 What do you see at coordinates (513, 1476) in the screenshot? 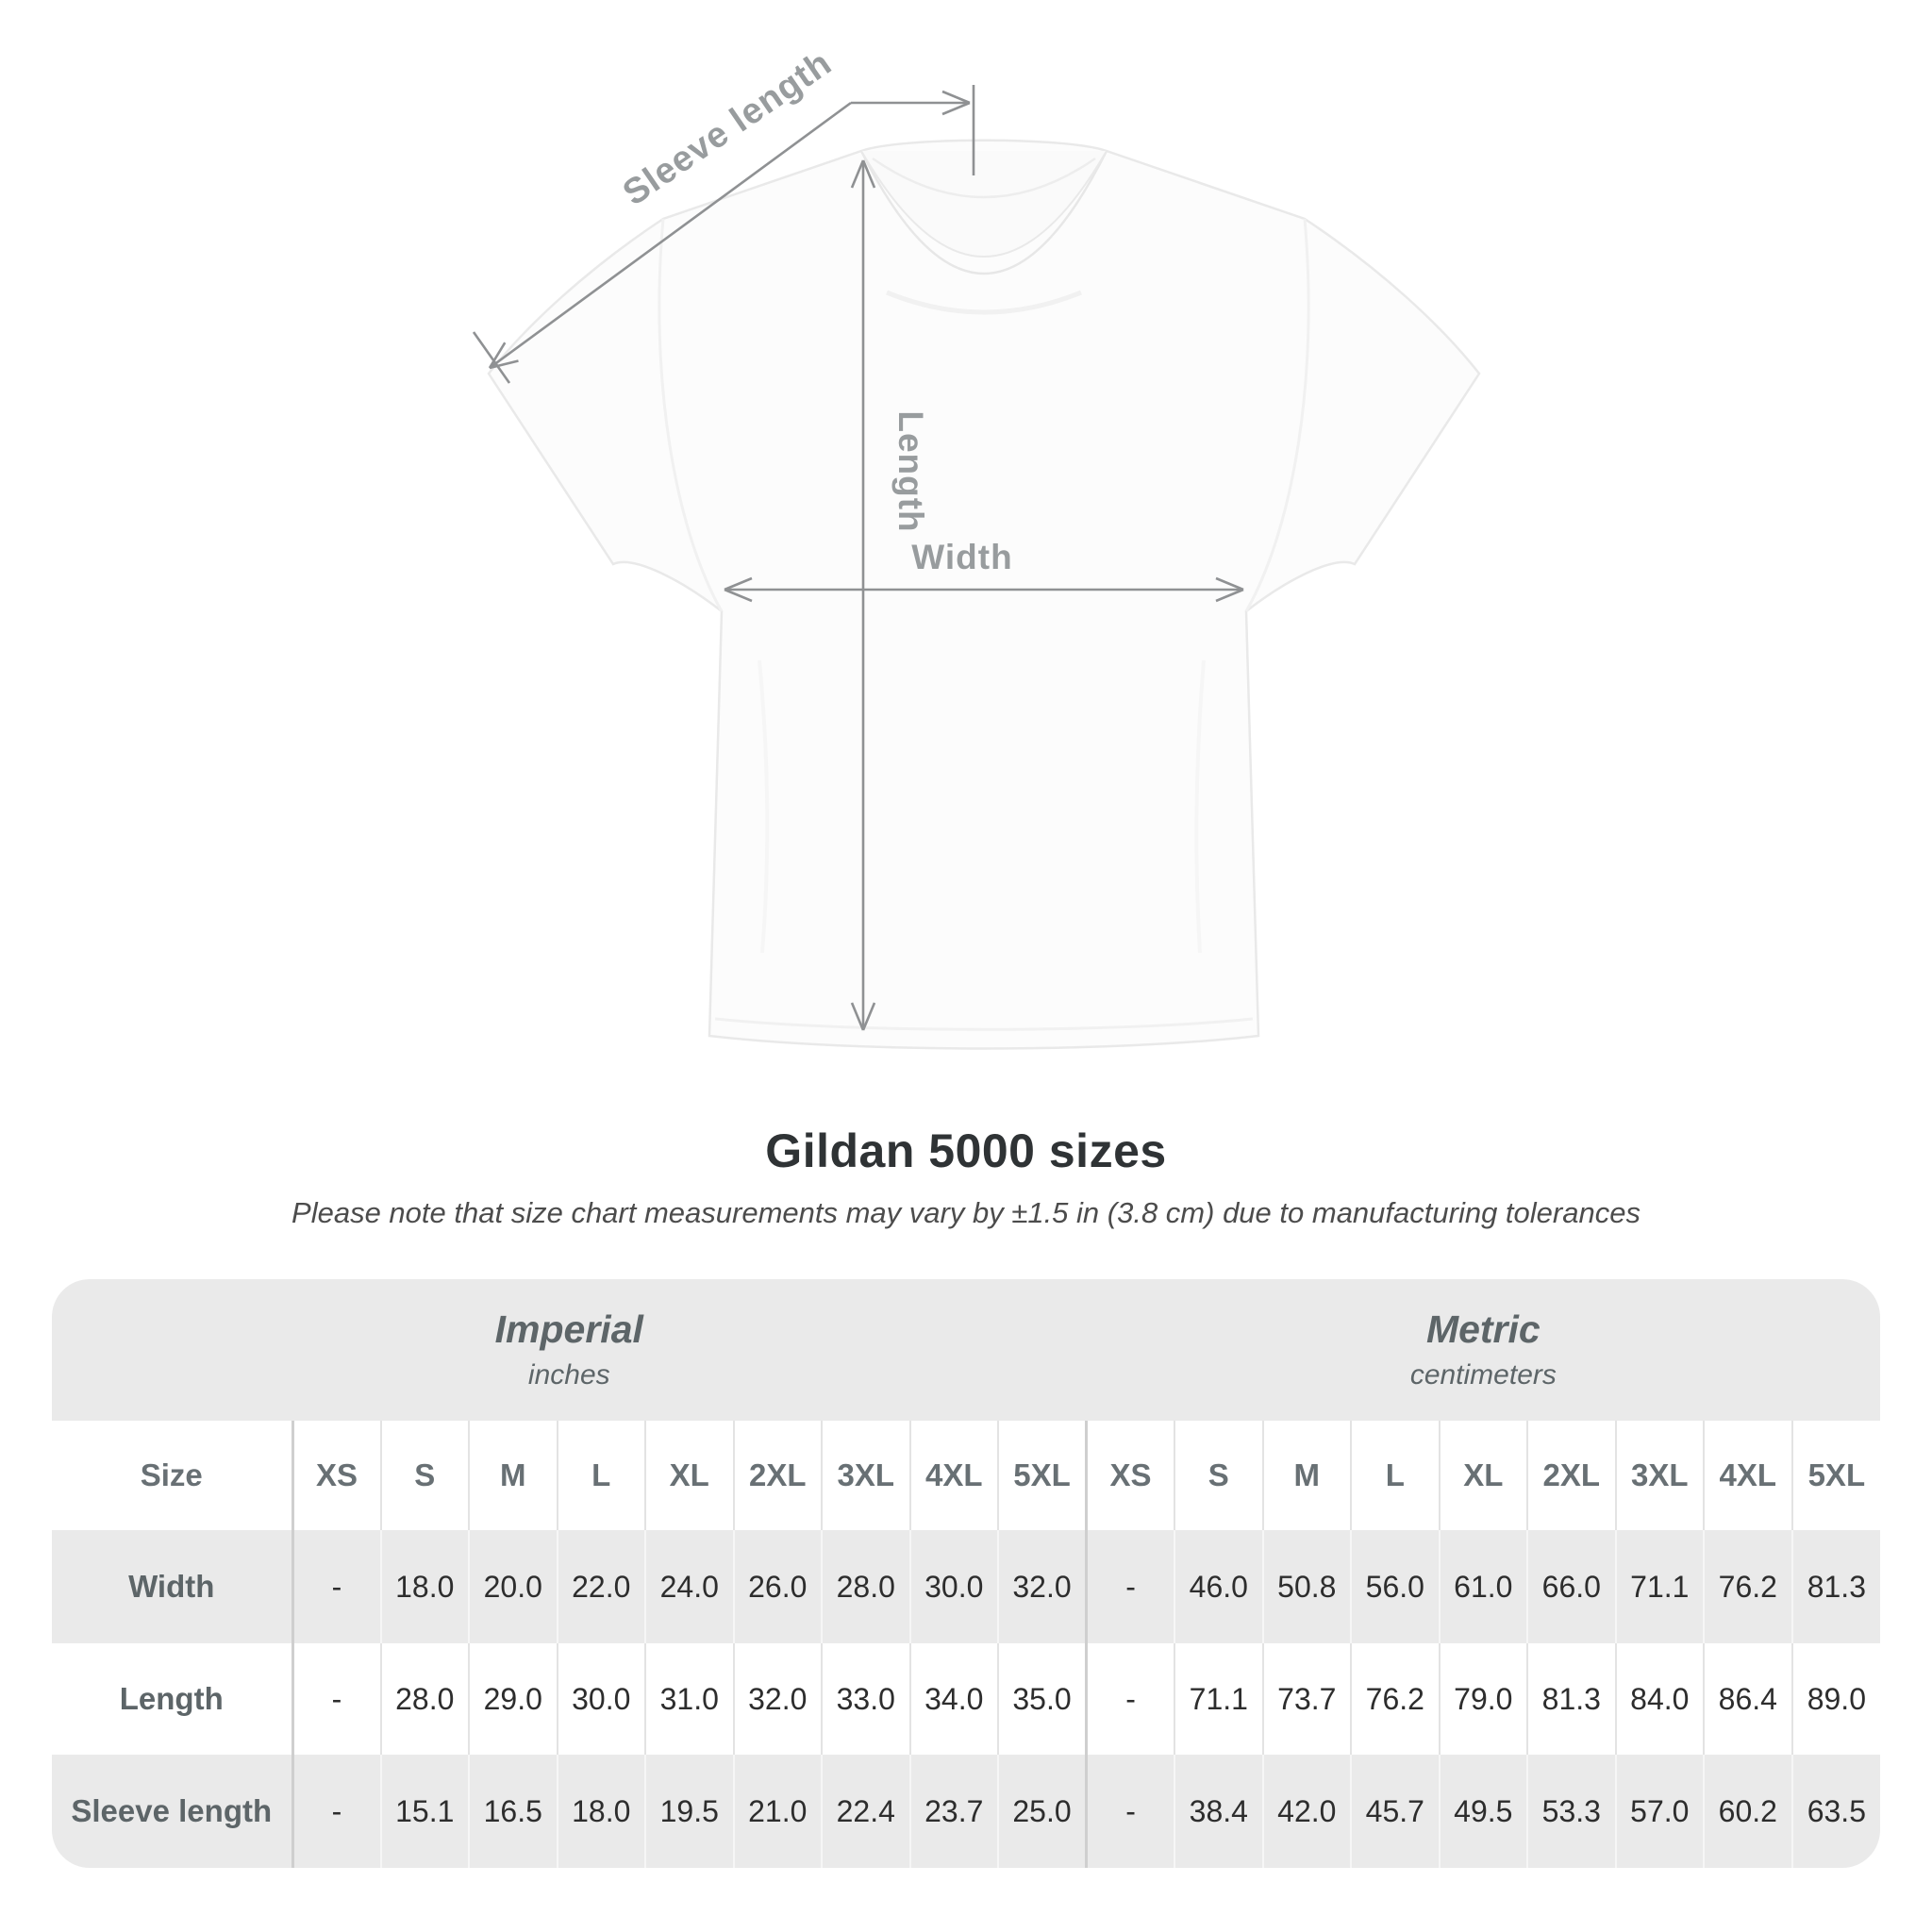
I see `size-header-imperial-m: M` at bounding box center [513, 1476].